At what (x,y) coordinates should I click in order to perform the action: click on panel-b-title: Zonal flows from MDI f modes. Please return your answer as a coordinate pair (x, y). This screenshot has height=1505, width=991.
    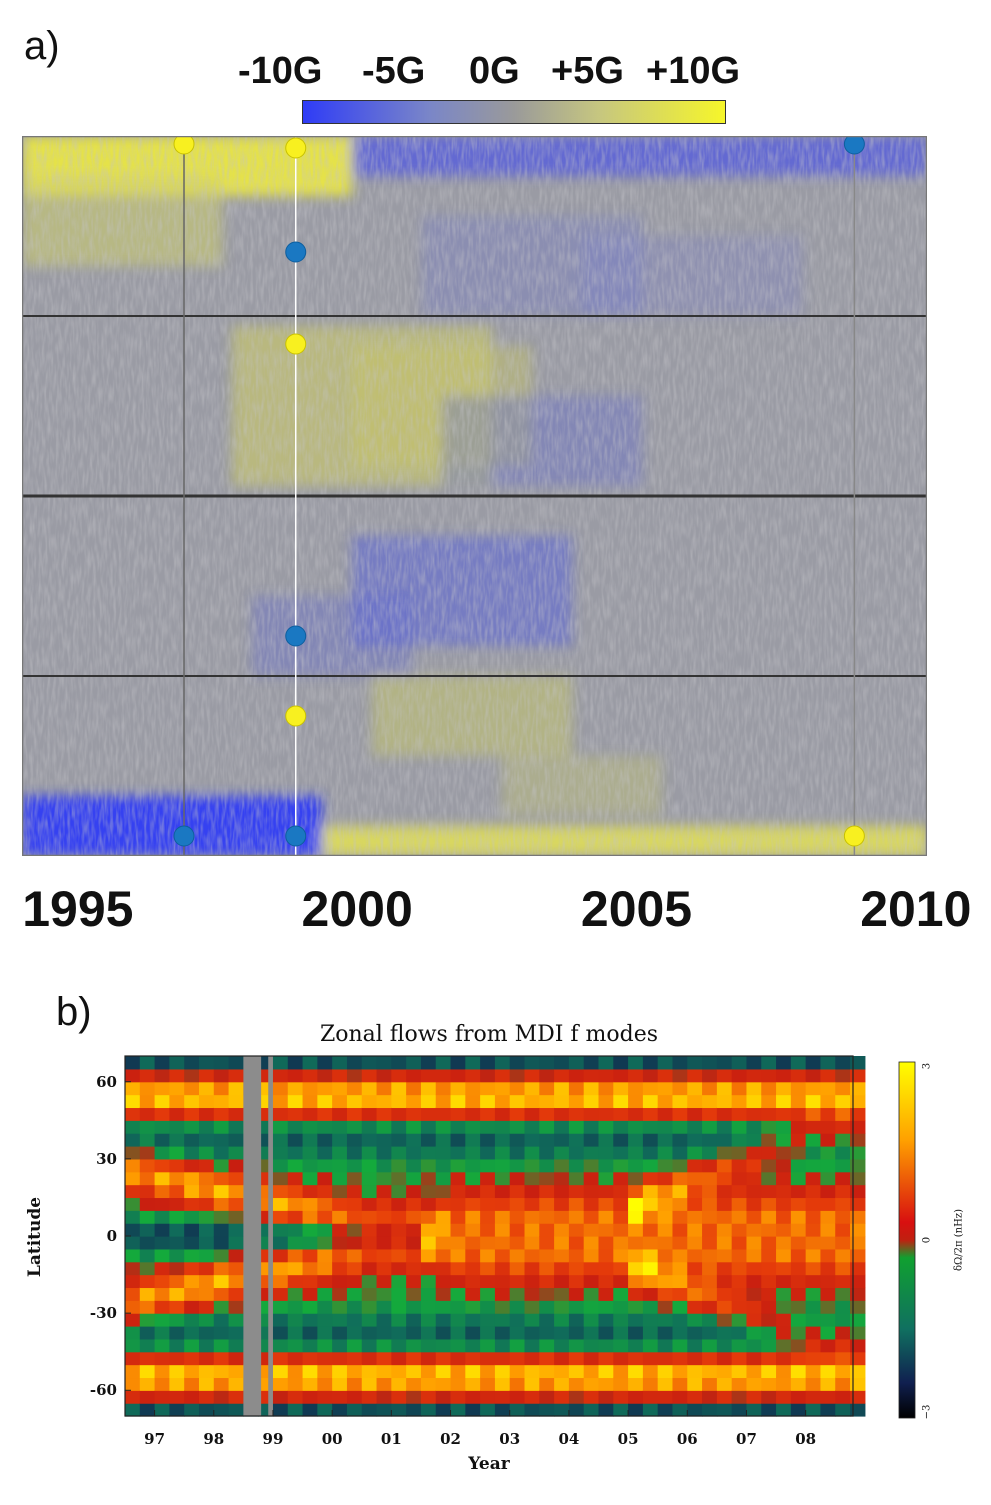
    Looking at the image, I should click on (489, 1034).